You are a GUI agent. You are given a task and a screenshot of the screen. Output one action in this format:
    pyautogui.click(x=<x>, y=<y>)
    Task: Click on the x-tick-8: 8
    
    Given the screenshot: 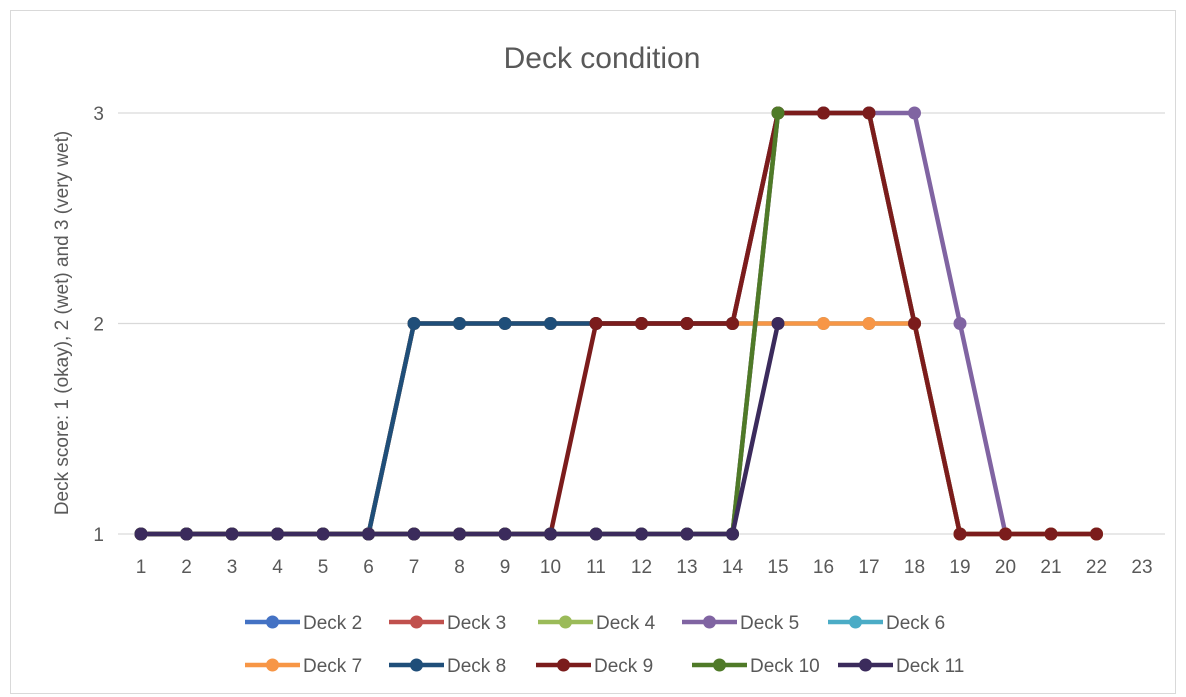 What is the action you would take?
    pyautogui.click(x=459, y=567)
    